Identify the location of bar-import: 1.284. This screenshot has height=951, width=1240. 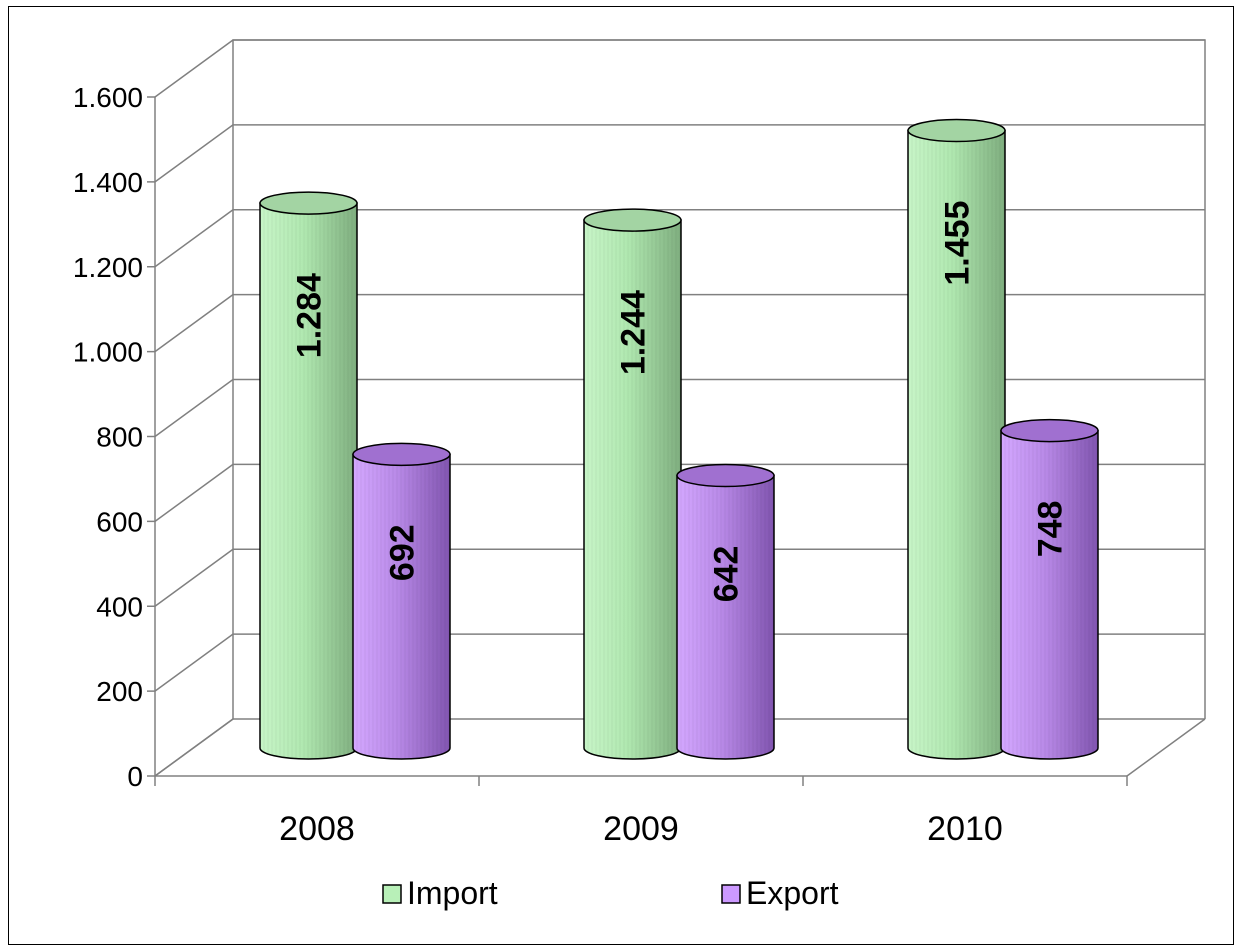
(308, 475).